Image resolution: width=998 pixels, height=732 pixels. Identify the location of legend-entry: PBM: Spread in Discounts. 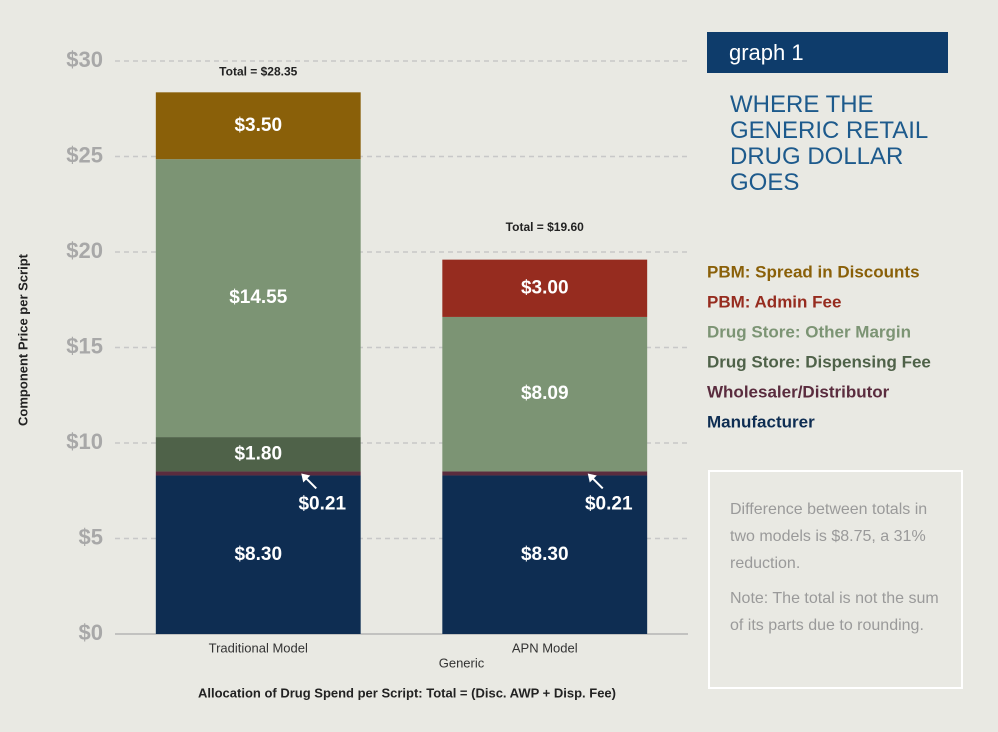
(813, 271).